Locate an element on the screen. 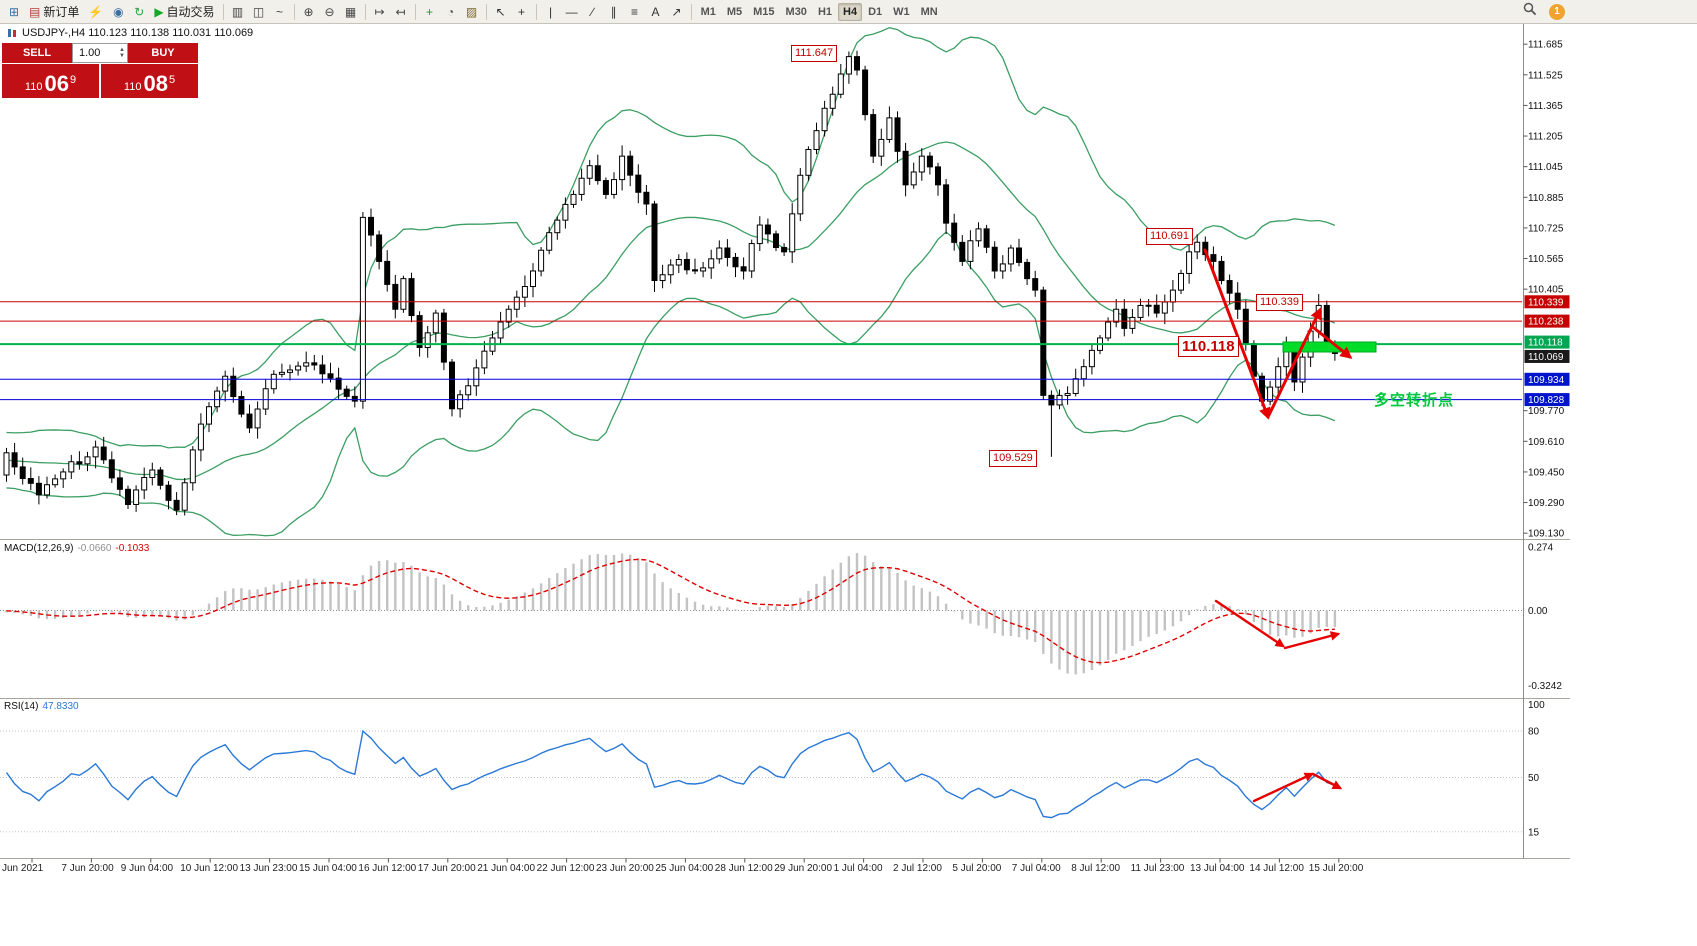 The width and height of the screenshot is (1697, 946). macd-axis-label: -0.3242 is located at coordinates (1545, 686).